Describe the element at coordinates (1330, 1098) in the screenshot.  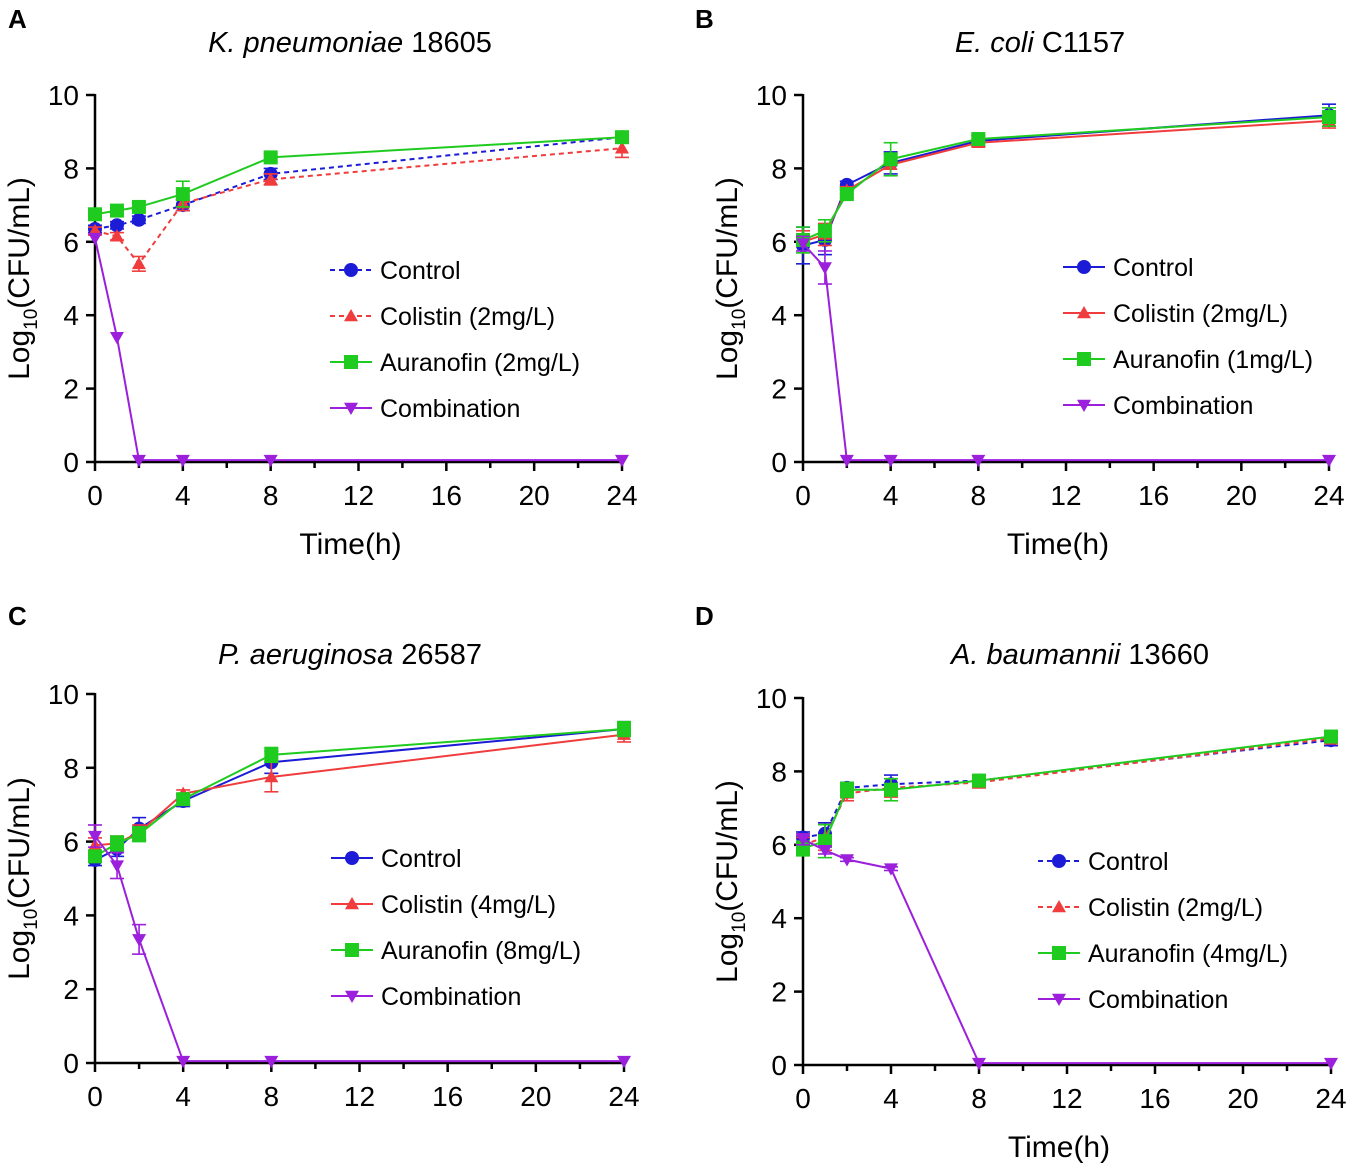
I see `x-tick-label: 24` at that location.